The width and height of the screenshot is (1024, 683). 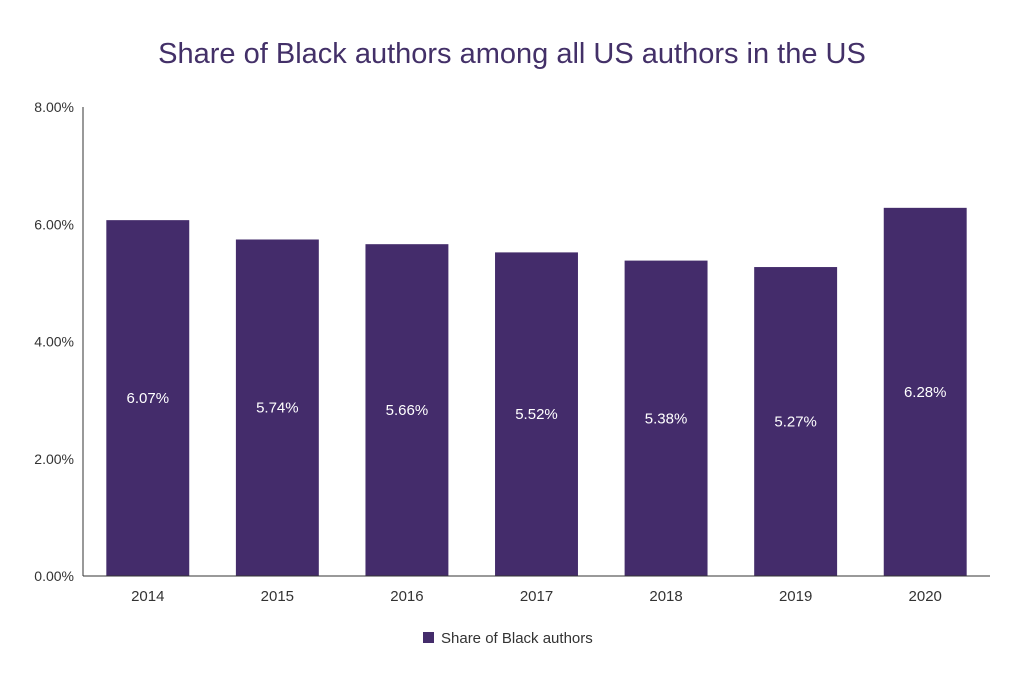 I want to click on x-tick-label: 2015, so click(x=277, y=596).